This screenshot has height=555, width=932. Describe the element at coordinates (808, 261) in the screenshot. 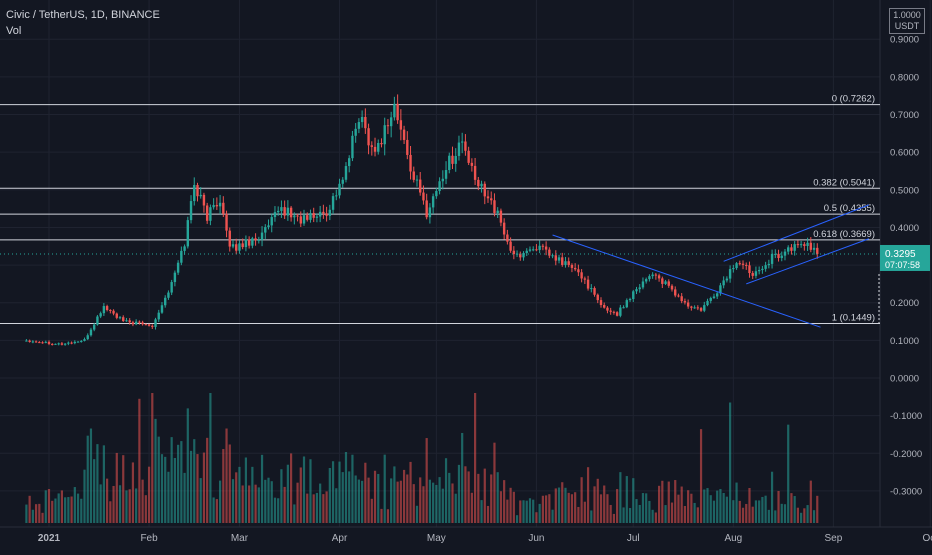

I see `channel-lower-line` at that location.